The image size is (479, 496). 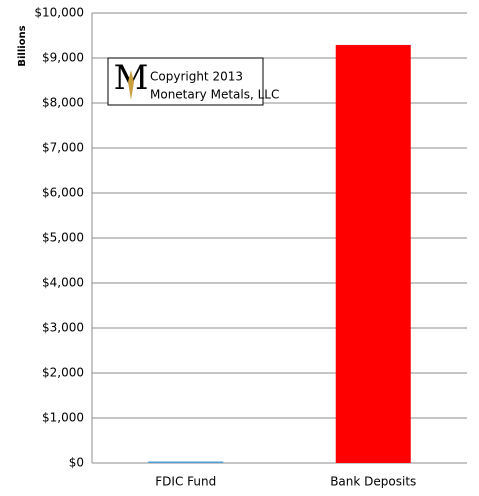 I want to click on y-tick-label: $10,000, so click(x=59, y=13).